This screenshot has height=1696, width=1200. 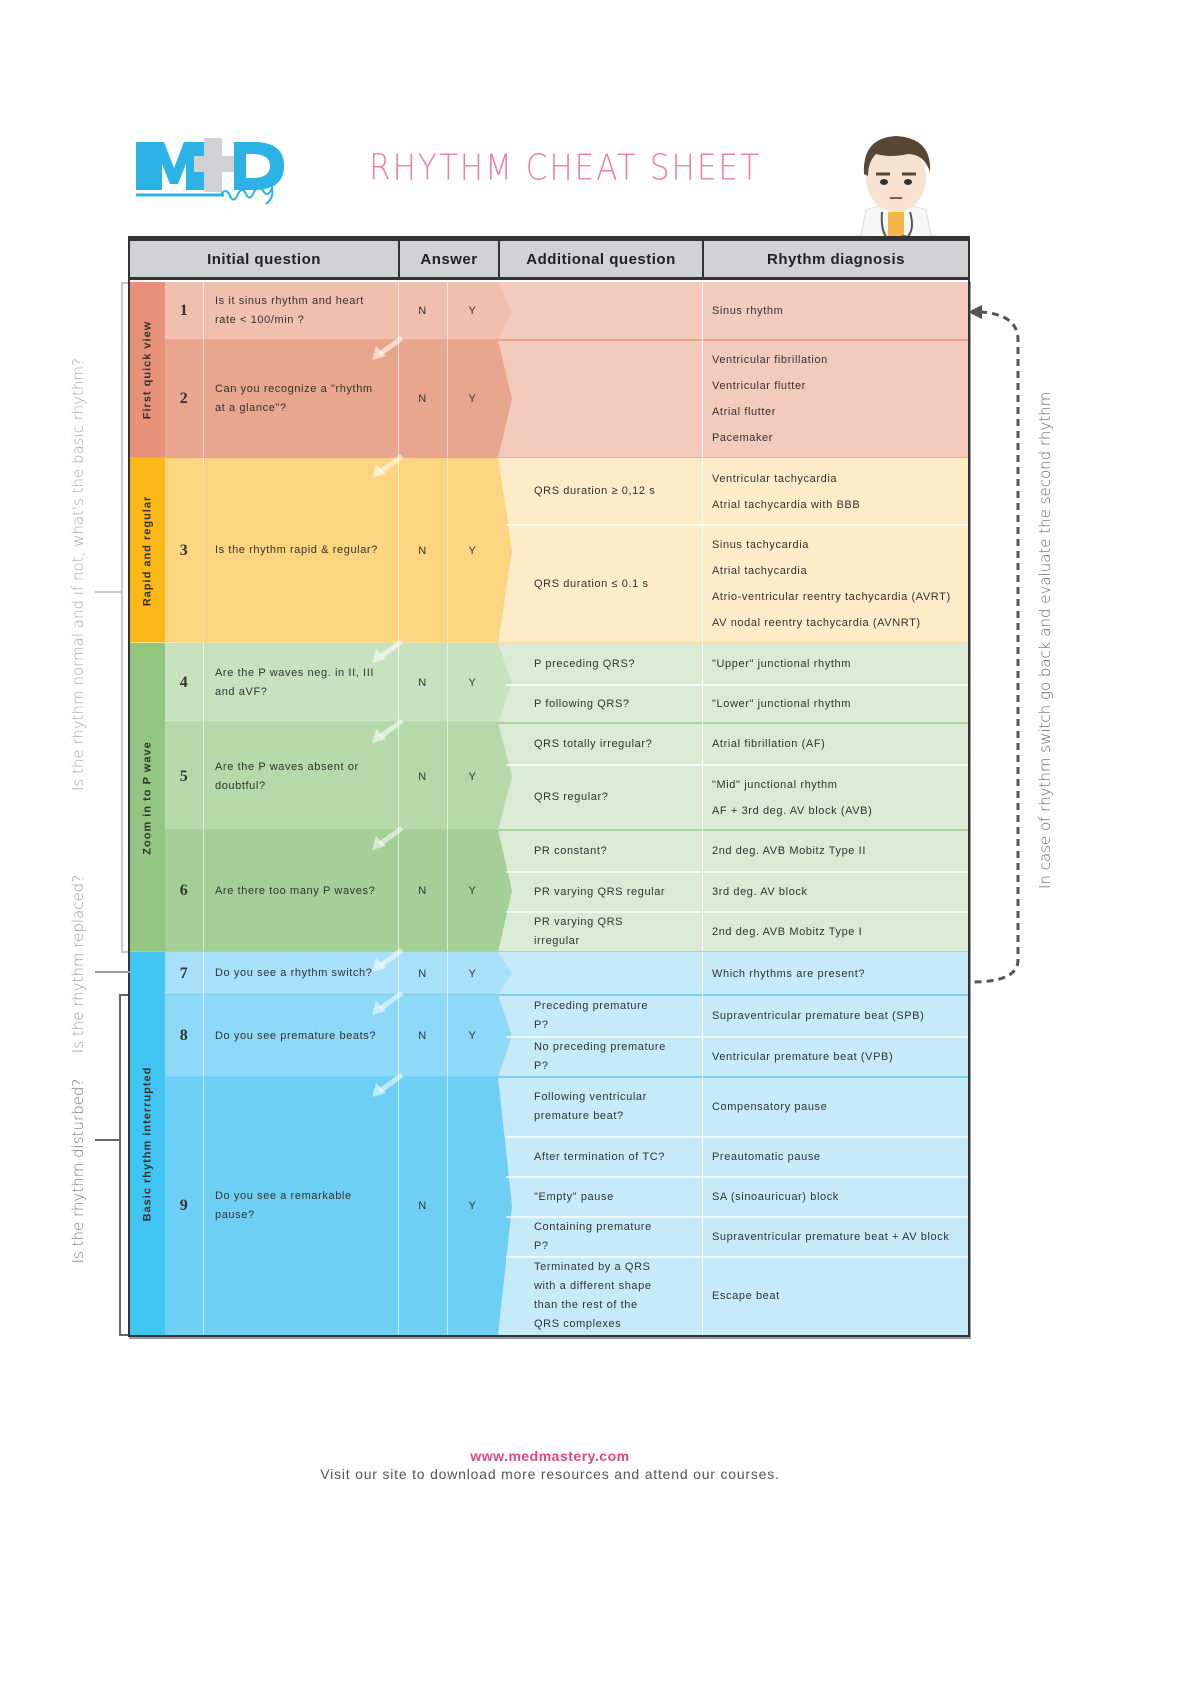 I want to click on rhythm-diagnosis: Which rhythms are present?, so click(x=835, y=973).